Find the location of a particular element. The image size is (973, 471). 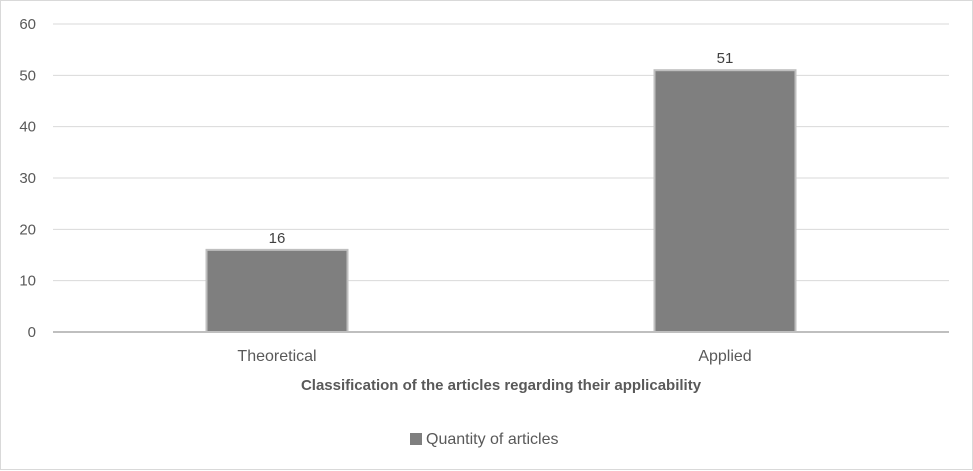

legend: Quantity of articles is located at coordinates (484, 439).